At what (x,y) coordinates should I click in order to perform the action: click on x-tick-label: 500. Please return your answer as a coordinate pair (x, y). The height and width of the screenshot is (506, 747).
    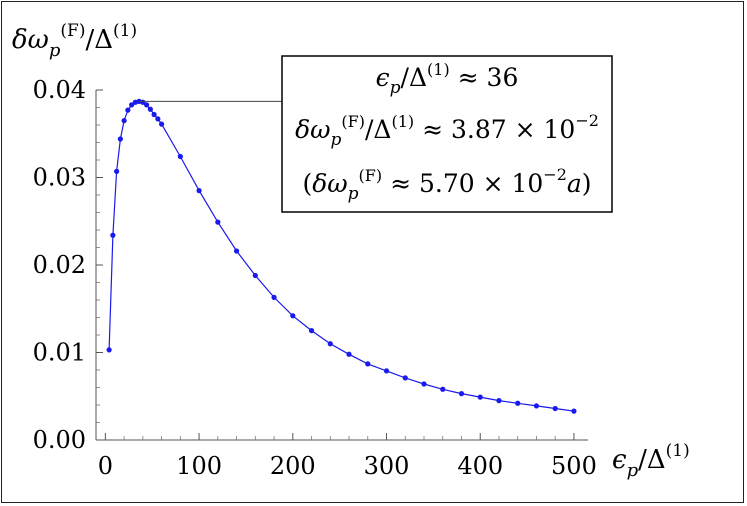
    Looking at the image, I should click on (574, 466).